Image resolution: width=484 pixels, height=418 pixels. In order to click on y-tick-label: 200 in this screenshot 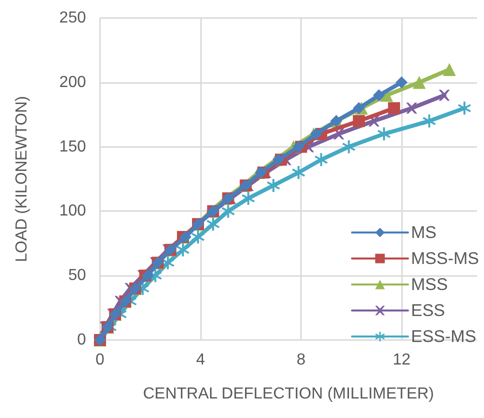, I will do `click(72, 82)`.